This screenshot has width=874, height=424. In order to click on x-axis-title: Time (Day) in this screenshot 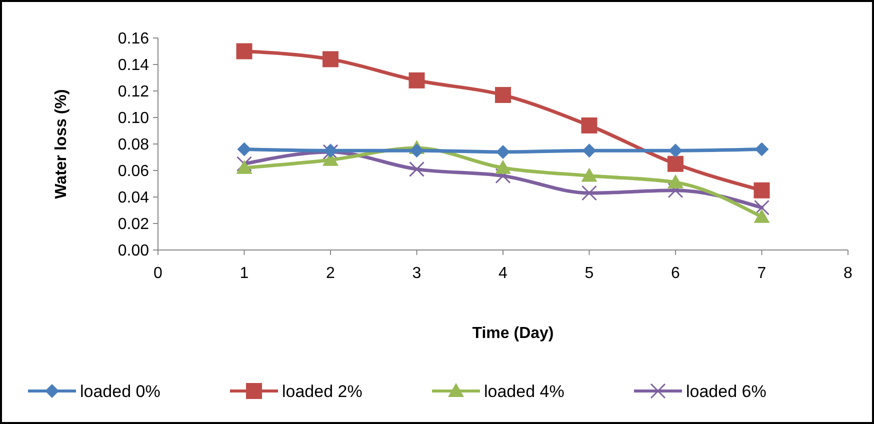, I will do `click(513, 333)`.